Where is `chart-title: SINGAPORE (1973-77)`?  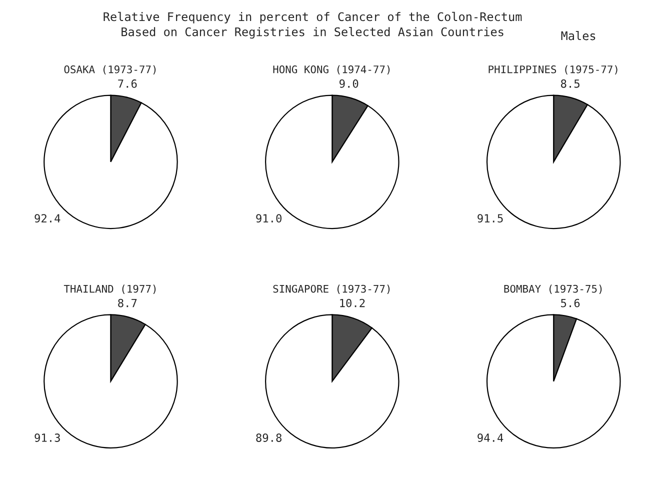
chart-title: SINGAPORE (1973-77) is located at coordinates (331, 289).